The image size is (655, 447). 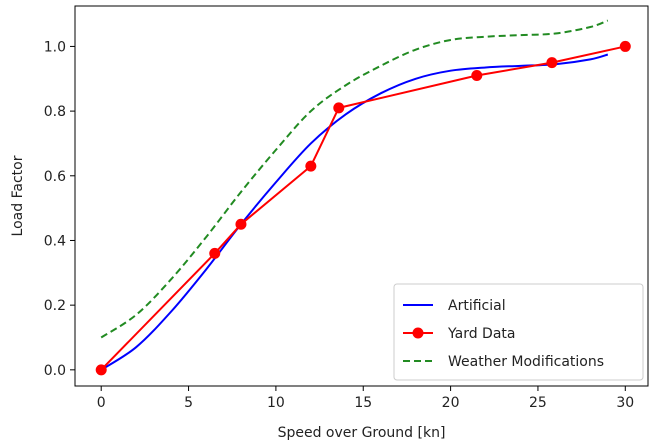 I want to click on y-tick-label: 1.0, so click(x=55, y=47).